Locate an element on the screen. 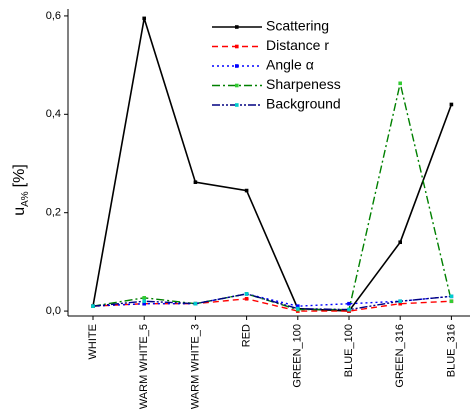  legend-label: Sharpeness is located at coordinates (303, 84).